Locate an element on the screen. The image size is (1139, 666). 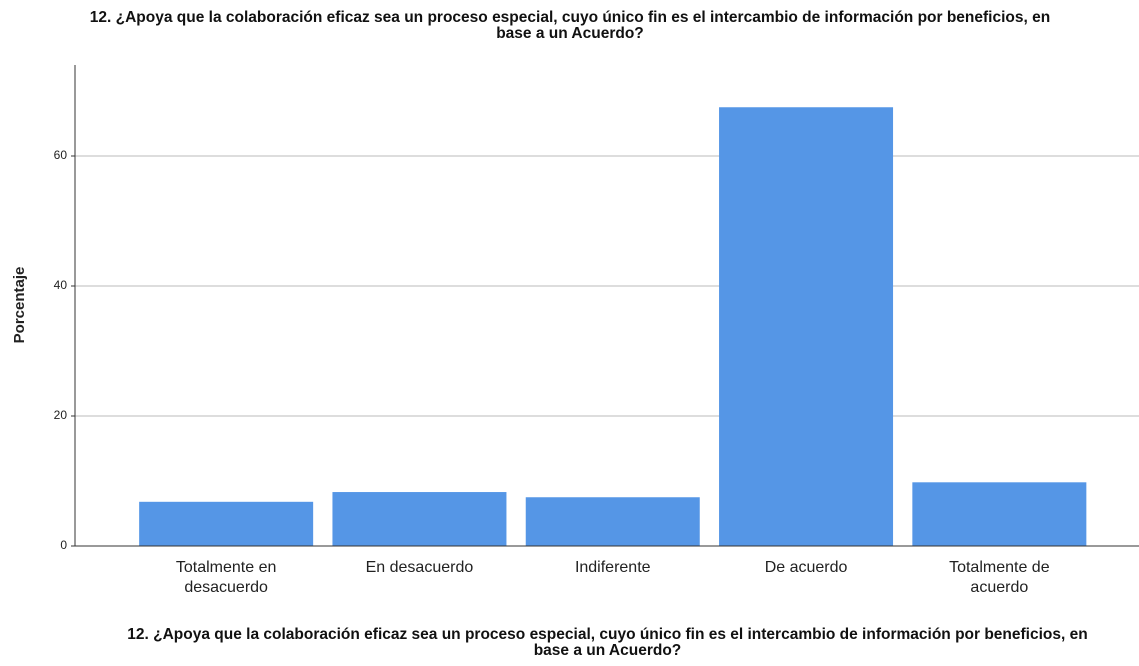
y-tick-label: 20 is located at coordinates (61, 415).